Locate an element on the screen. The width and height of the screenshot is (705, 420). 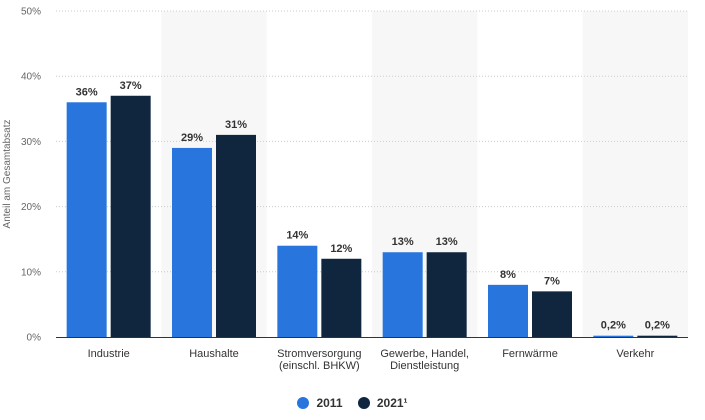
legend-label-2021: 2021¹ is located at coordinates (392, 403).